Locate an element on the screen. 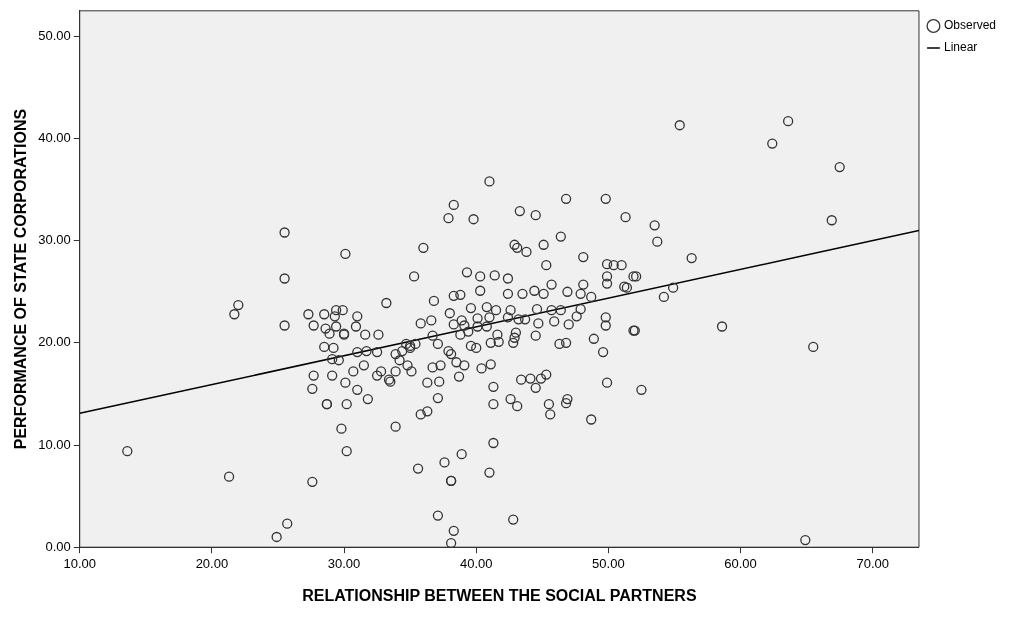 The width and height of the screenshot is (1016, 620). y-axis-title: PERFORMANCE OF STATE CORPORATIONS is located at coordinates (21, 279).